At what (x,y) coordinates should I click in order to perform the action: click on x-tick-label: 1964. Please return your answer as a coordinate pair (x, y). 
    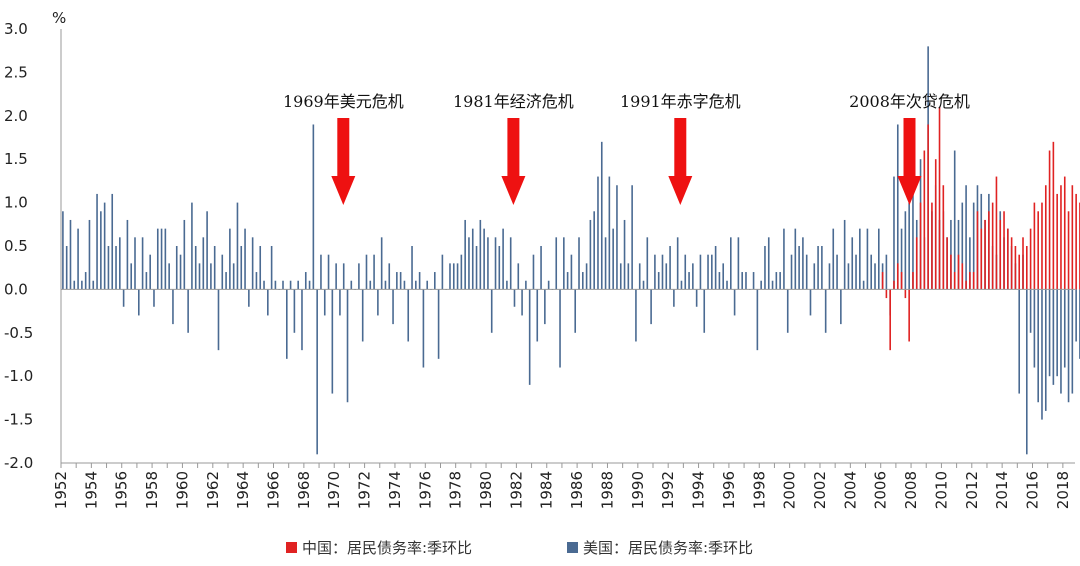
    Looking at the image, I should click on (243, 490).